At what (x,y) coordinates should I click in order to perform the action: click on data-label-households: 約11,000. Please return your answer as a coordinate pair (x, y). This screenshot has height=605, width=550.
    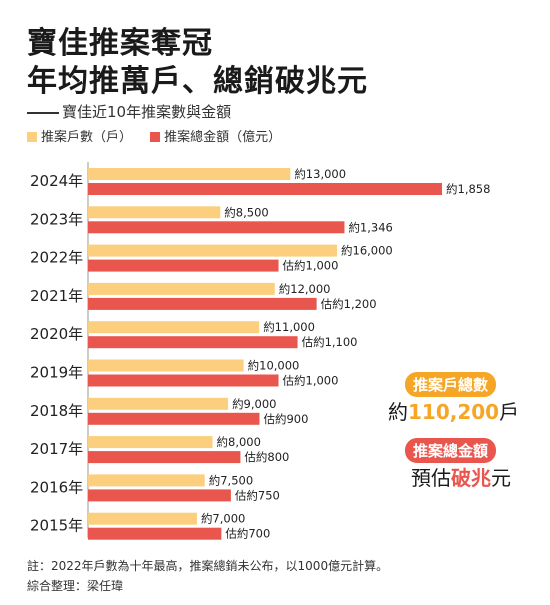
    Looking at the image, I should click on (289, 327).